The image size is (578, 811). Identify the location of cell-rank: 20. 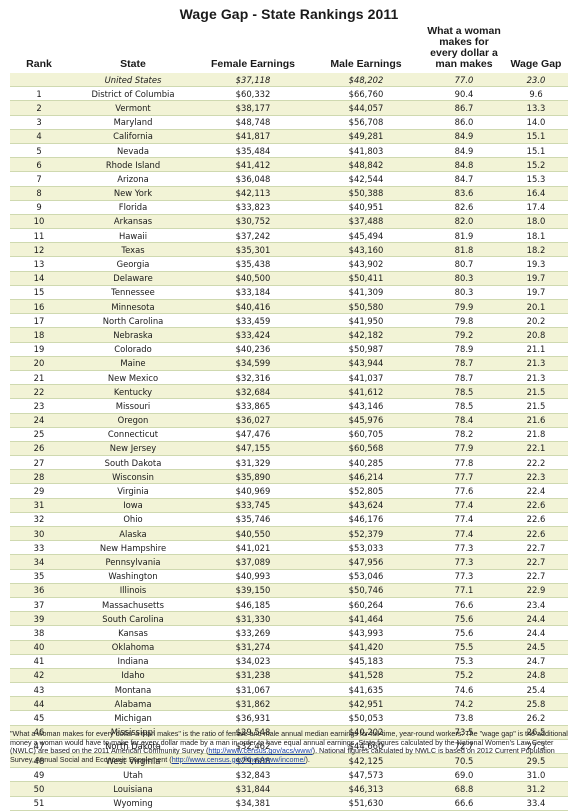
(39, 363).